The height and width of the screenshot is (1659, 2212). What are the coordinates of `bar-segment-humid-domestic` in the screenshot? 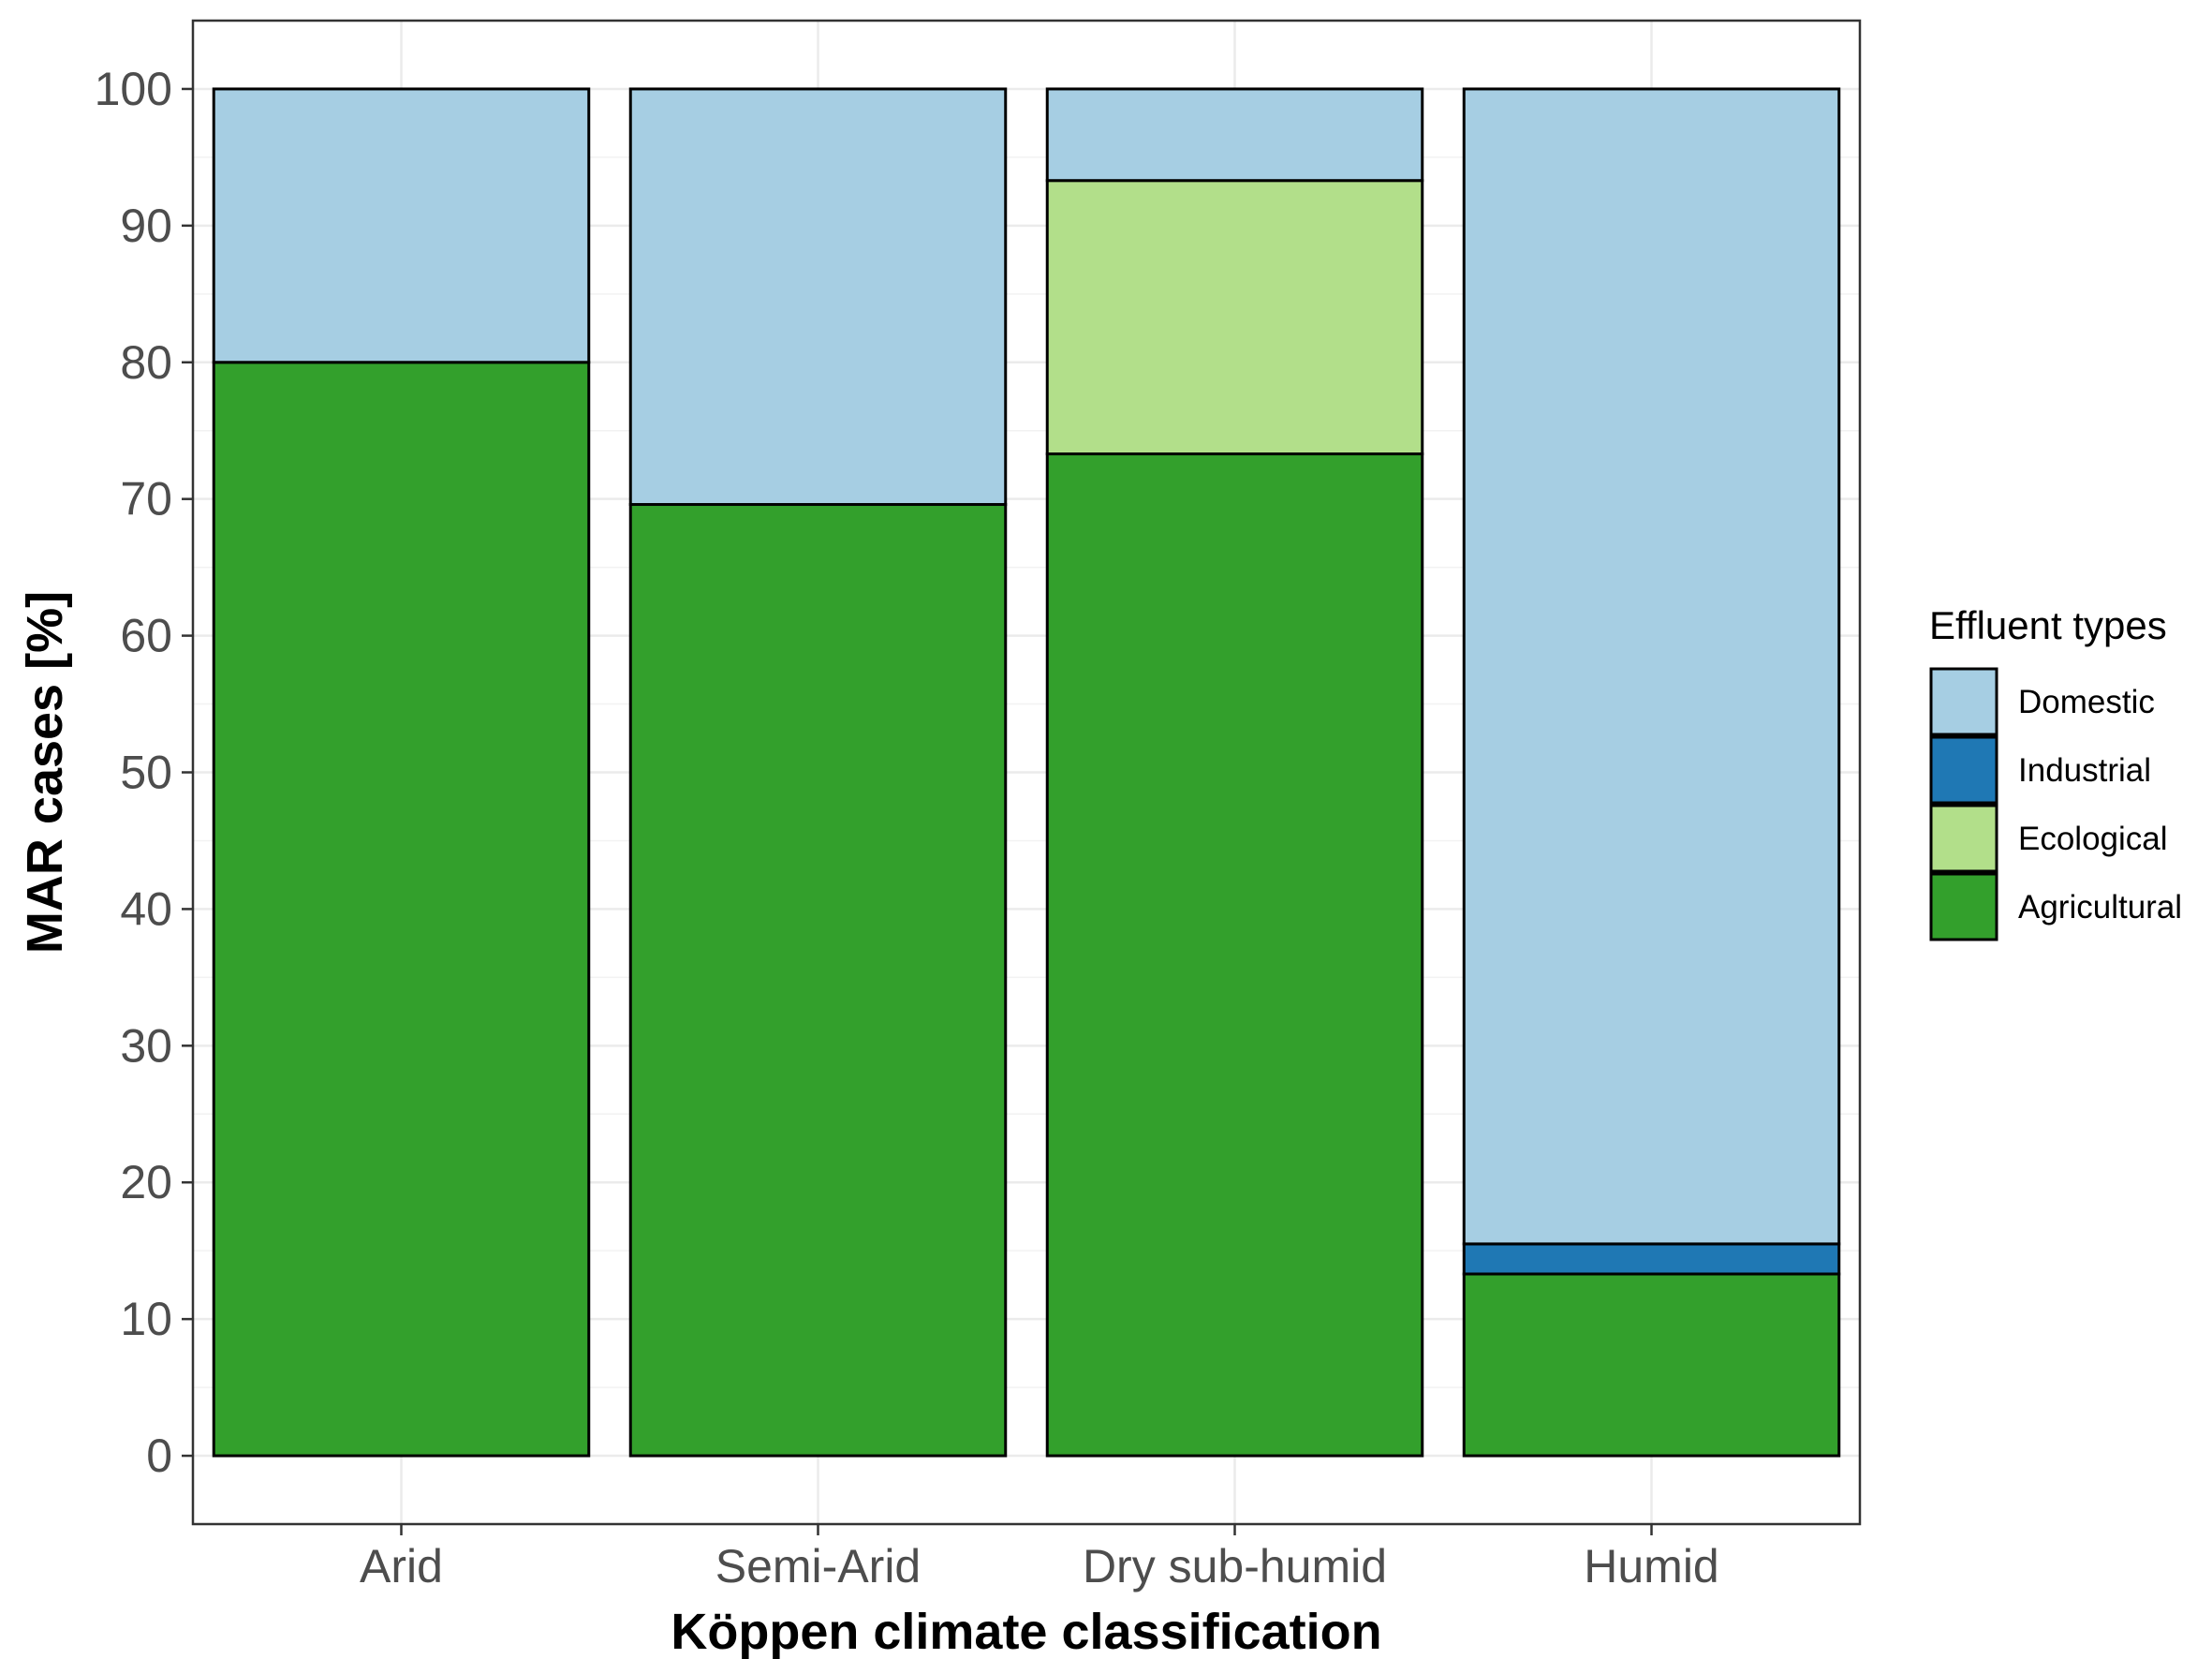 It's located at (1652, 667).